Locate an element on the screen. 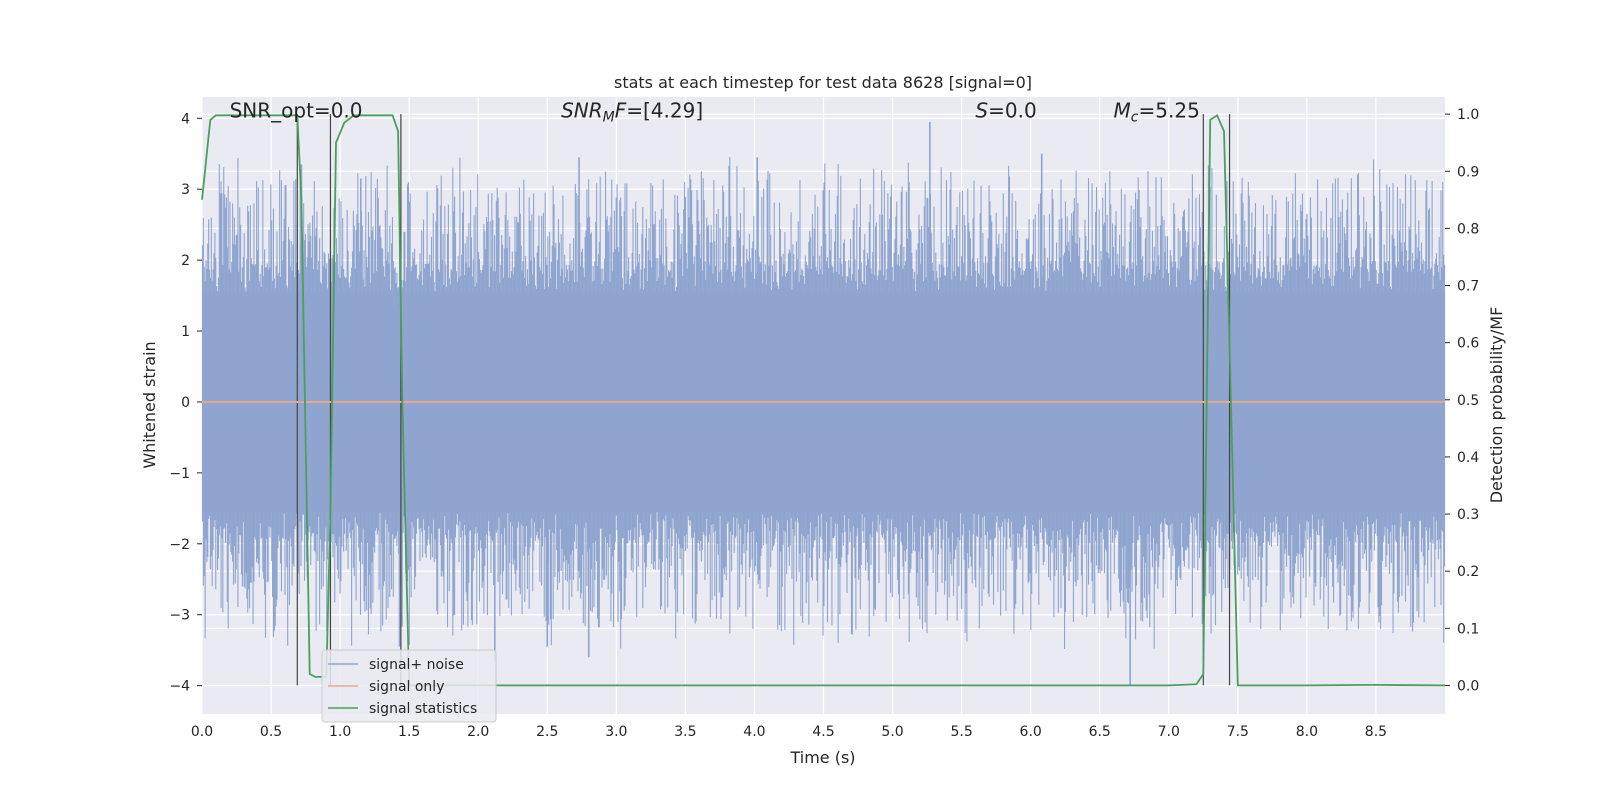 The image size is (1600, 800). y-tick-label-left: 3 is located at coordinates (185, 190).